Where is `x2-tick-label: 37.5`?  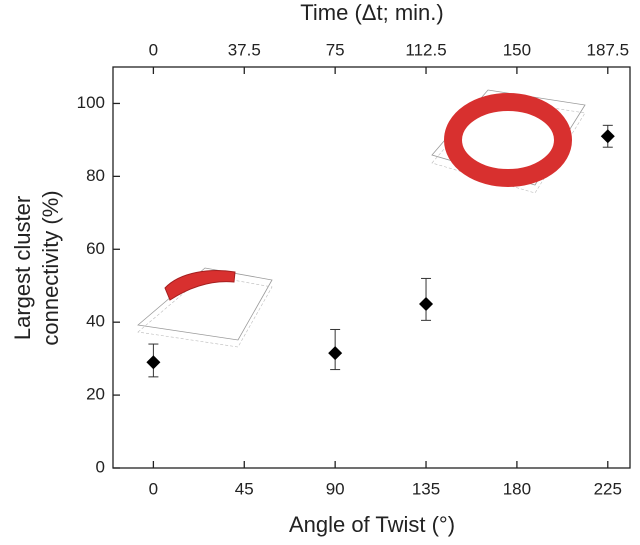
x2-tick-label: 37.5 is located at coordinates (244, 49).